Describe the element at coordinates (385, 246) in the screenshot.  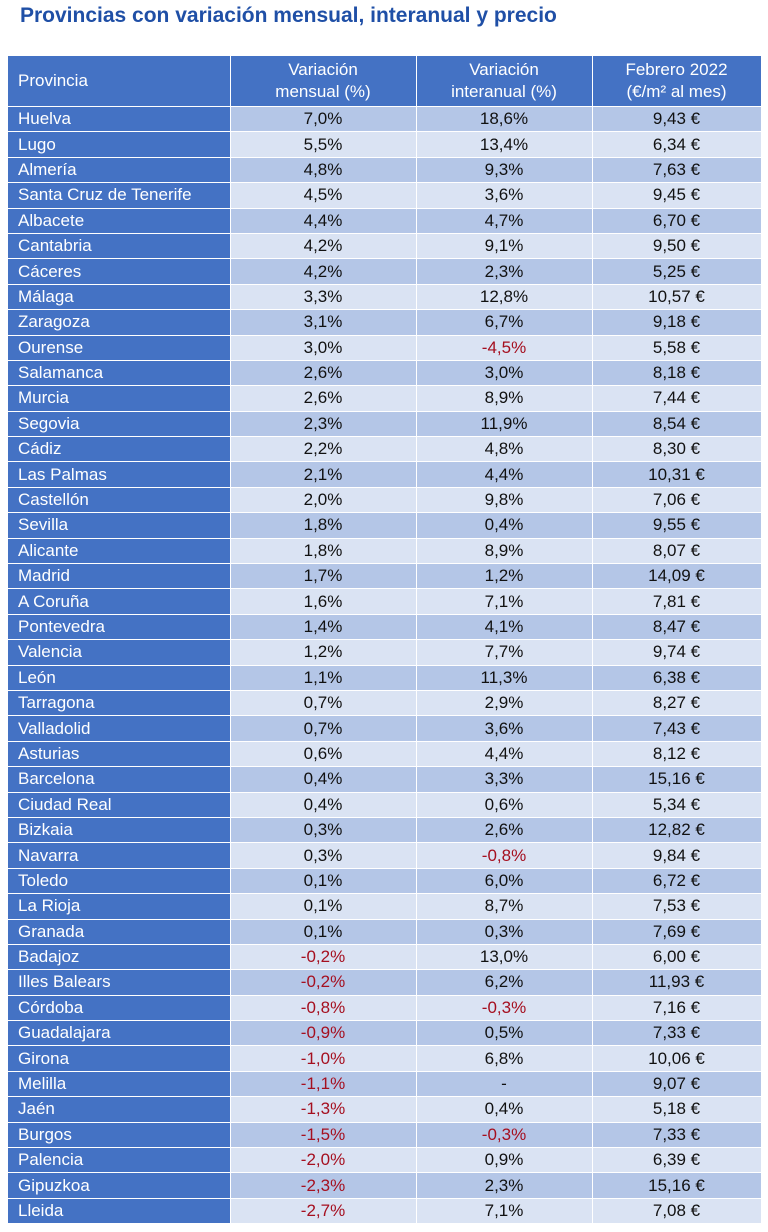
I see `table-row: Cantabria 4,2% 9,1% 9,50 €` at that location.